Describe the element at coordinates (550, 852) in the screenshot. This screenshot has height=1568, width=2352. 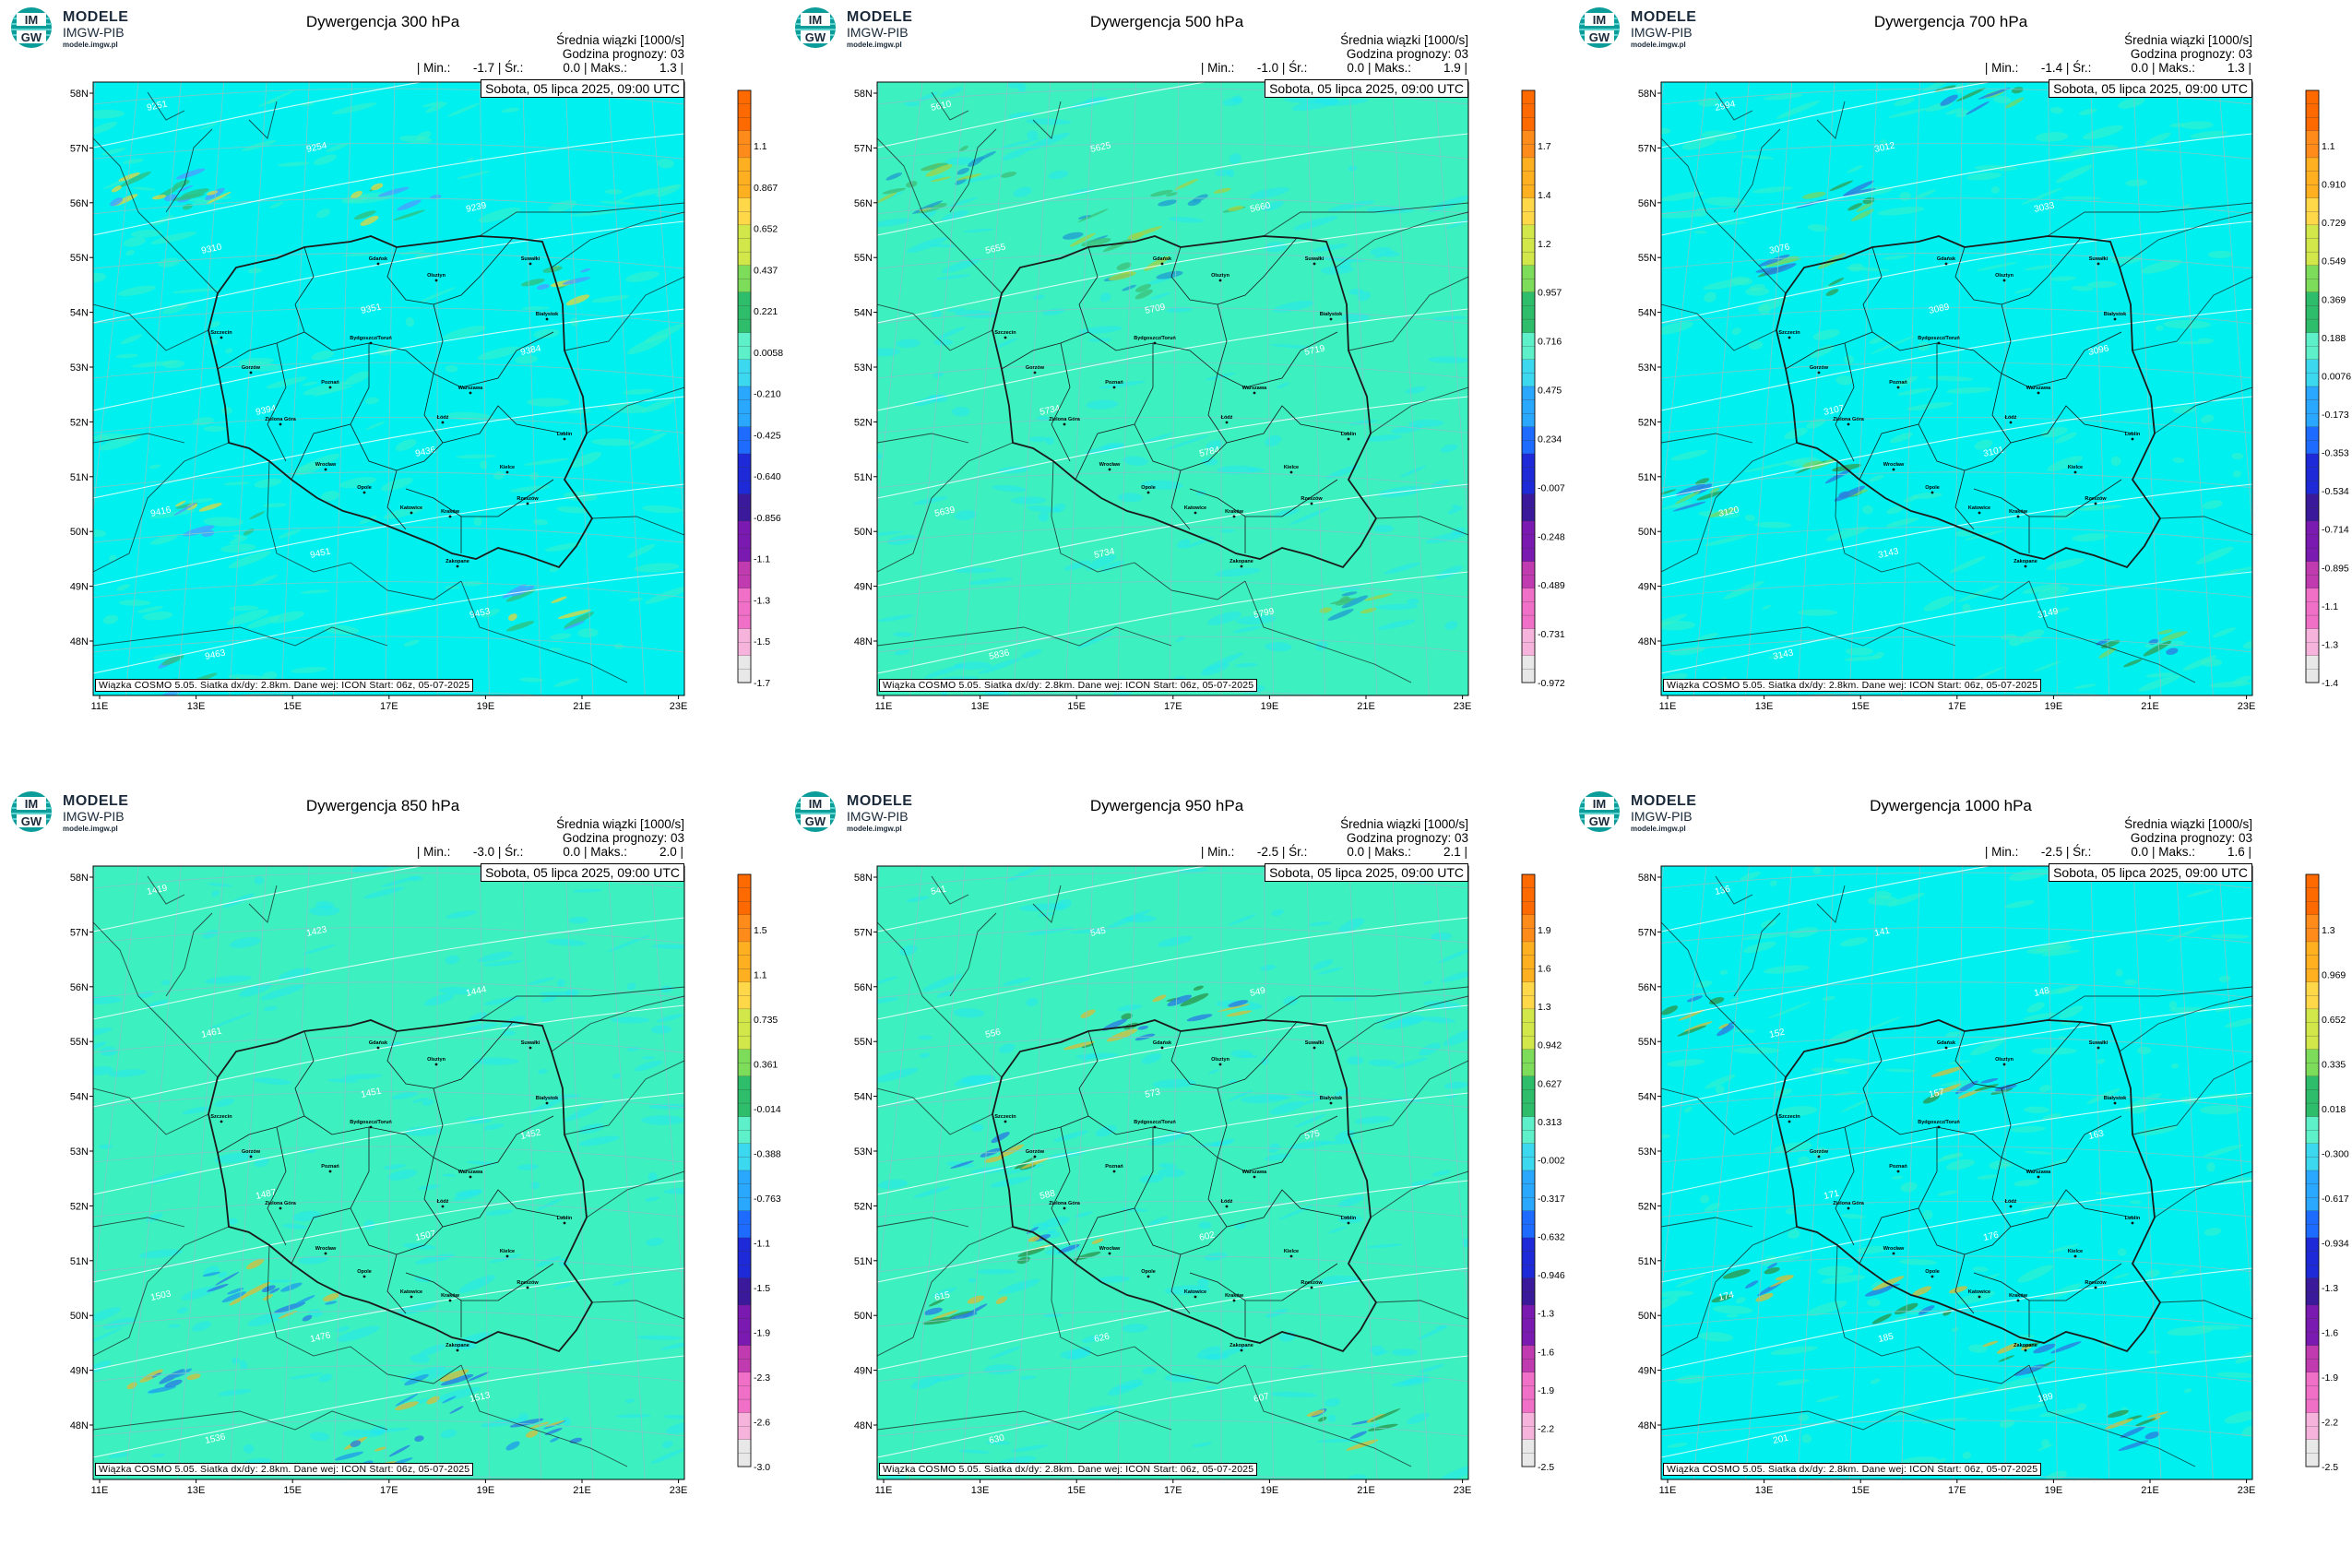
I see `stats-line: | Min.: -3.0 | Śr.: 0.0 | Maks.: 2.0 |` at that location.